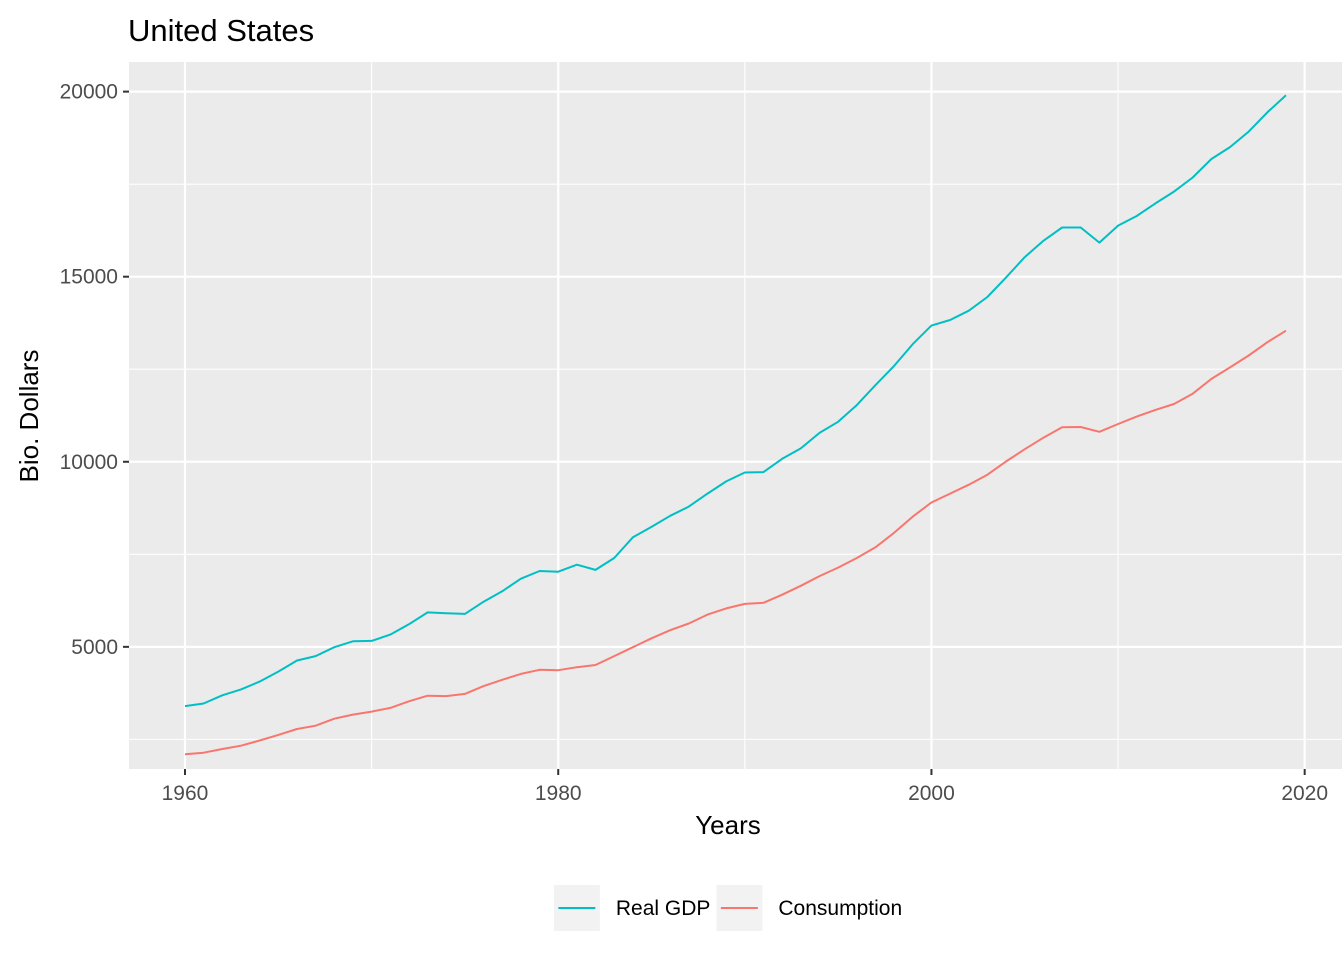  Describe the element at coordinates (29, 416) in the screenshot. I see `y-axis-title: Bio. Dollars` at that location.